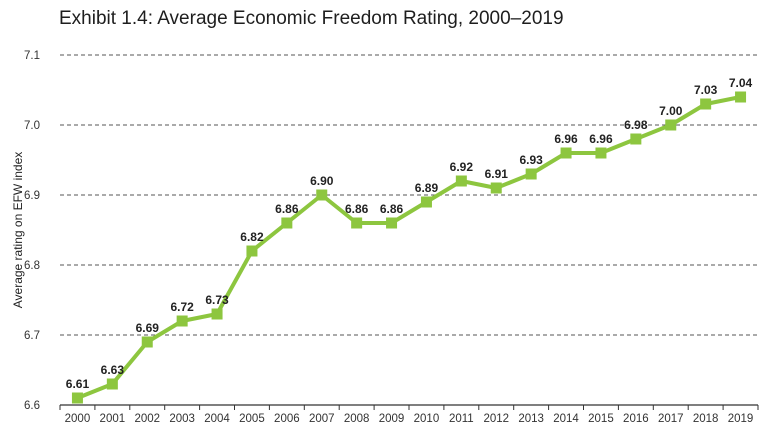  What do you see at coordinates (78, 419) in the screenshot?
I see `x-tick-label: 2000` at bounding box center [78, 419].